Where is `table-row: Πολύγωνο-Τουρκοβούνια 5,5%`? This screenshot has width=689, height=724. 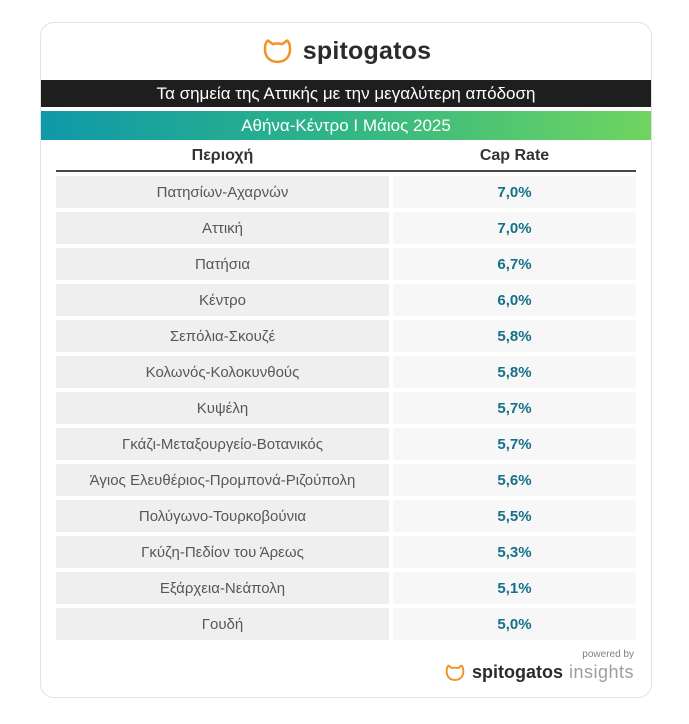 table-row: Πολύγωνο-Τουρκοβούνια 5,5% is located at coordinates (346, 516).